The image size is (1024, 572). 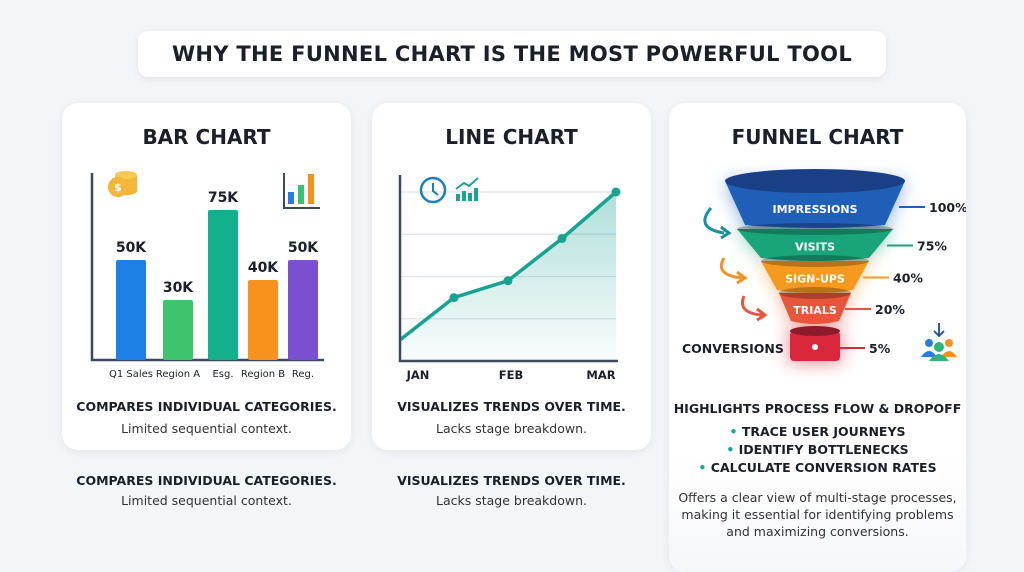 I want to click on funnel-stage-label: TRIALS, so click(x=815, y=310).